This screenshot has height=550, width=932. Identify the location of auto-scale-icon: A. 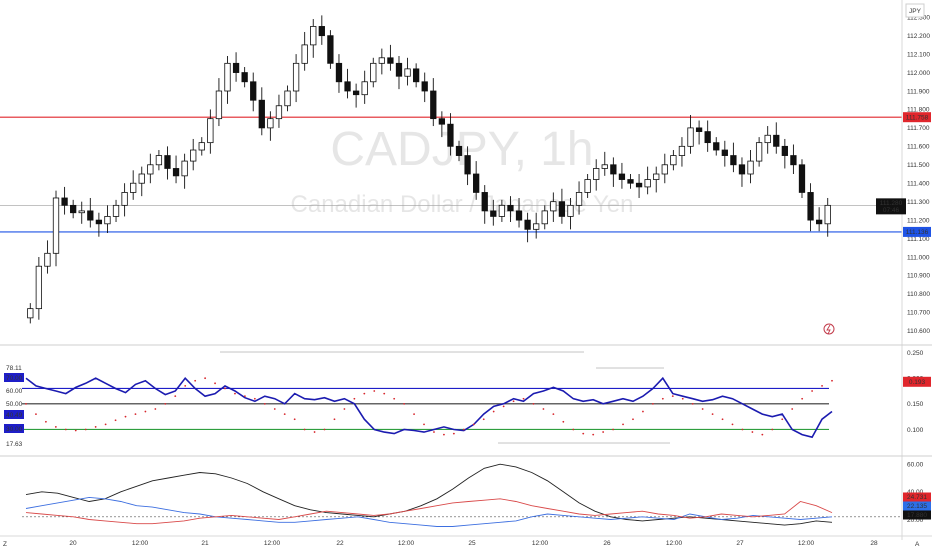
(917, 544).